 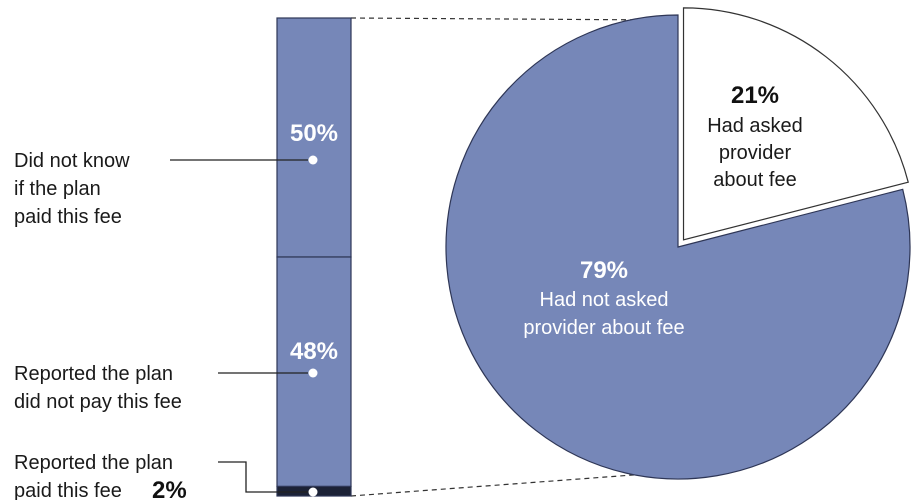 I want to click on leader-line-paid, so click(x=263, y=477).